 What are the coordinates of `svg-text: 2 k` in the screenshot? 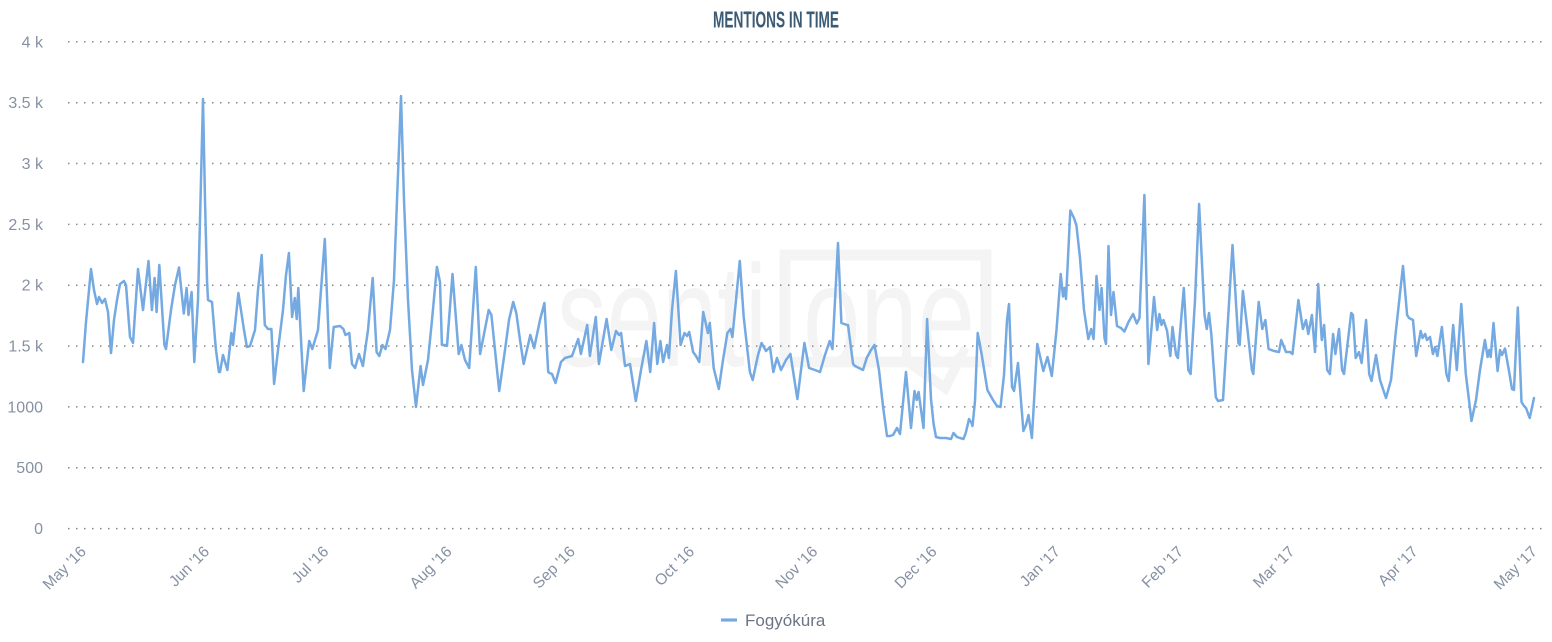 It's located at (33, 286).